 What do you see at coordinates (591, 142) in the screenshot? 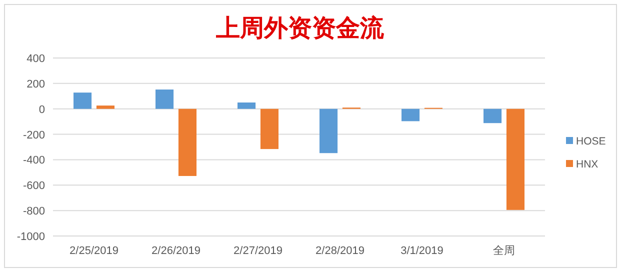
I see `legend-label: HOSE` at bounding box center [591, 142].